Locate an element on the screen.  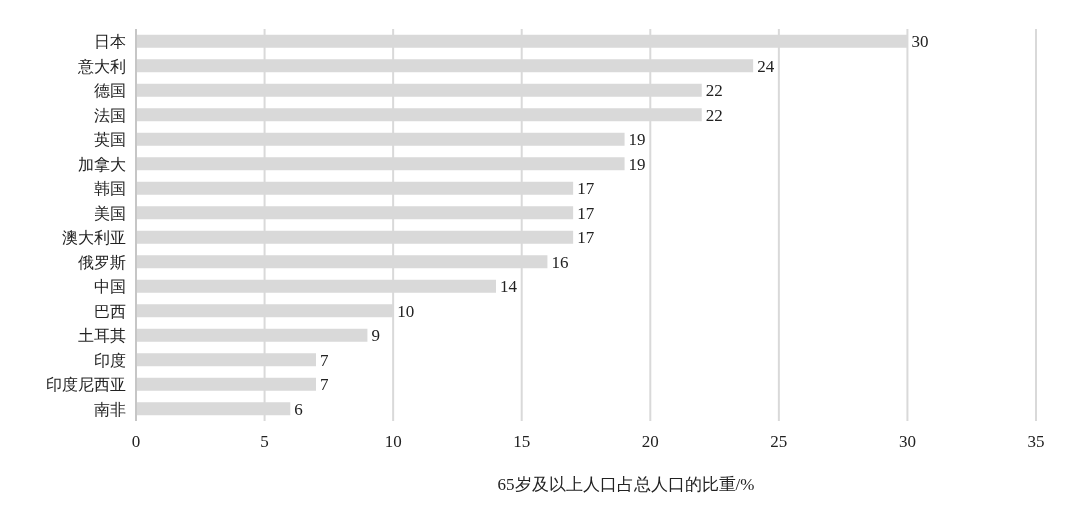
x-axis-title: 65岁及以上人口占总人口的比重/% is located at coordinates (626, 484).